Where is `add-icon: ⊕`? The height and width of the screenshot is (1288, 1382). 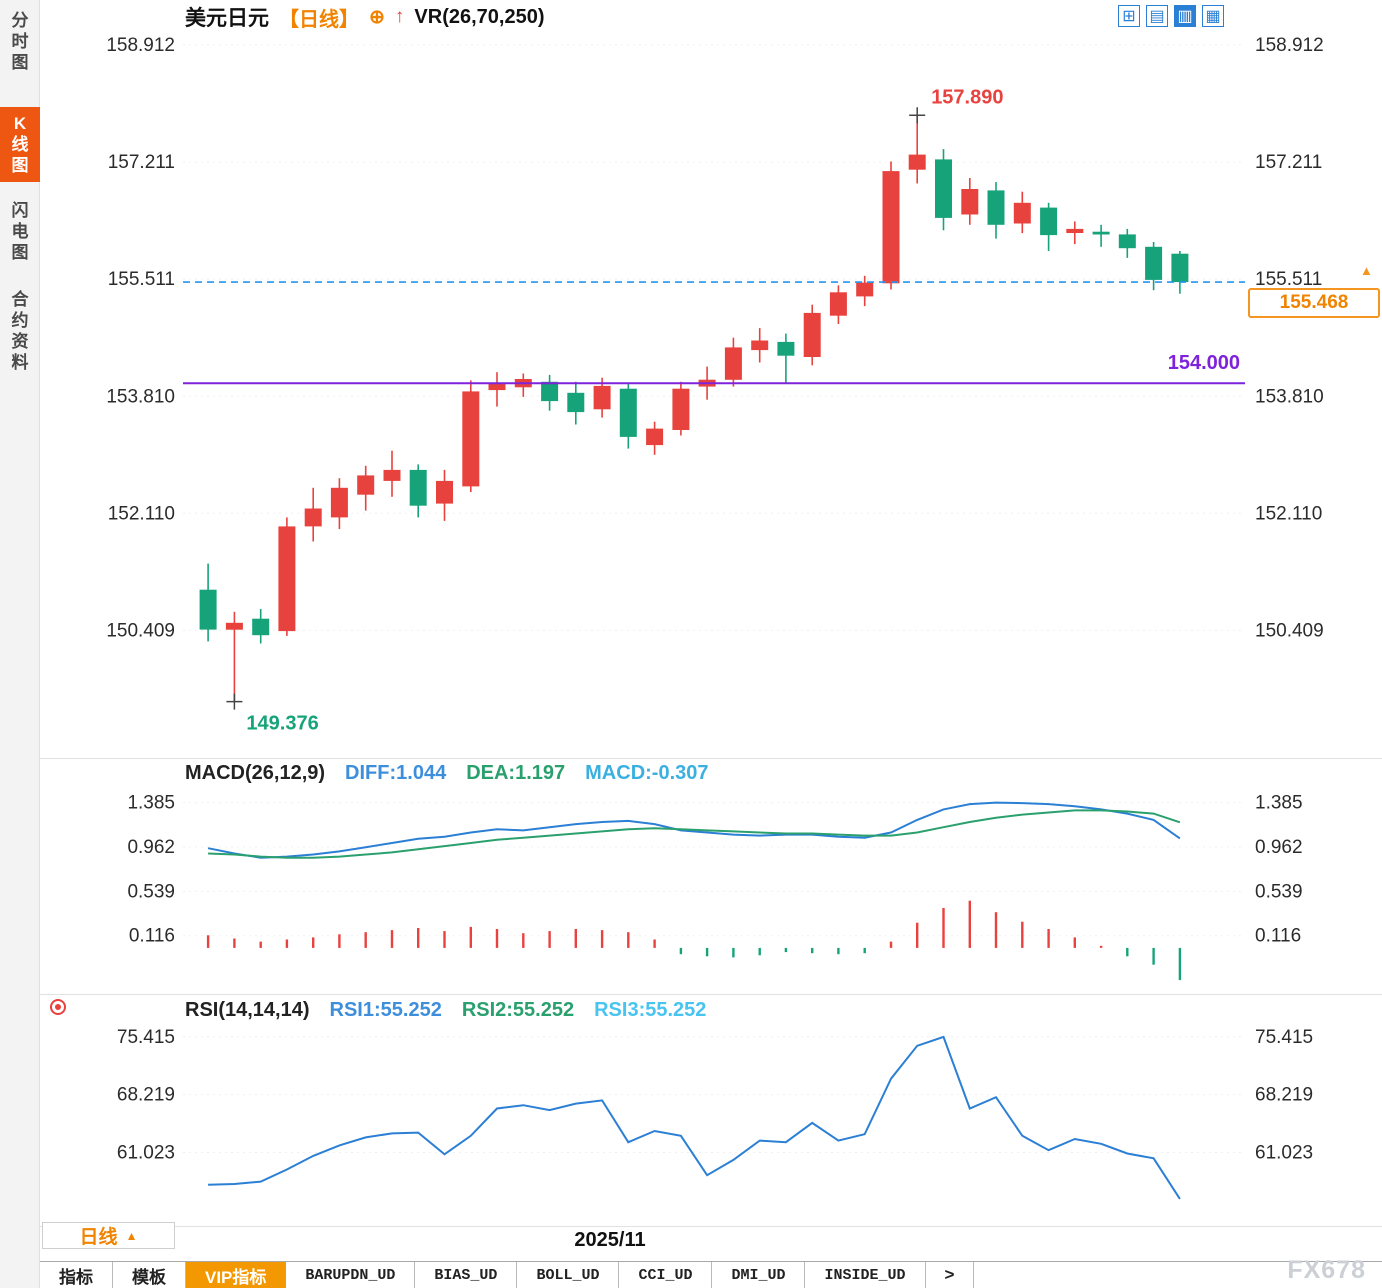
add-icon: ⊕ is located at coordinates (377, 17).